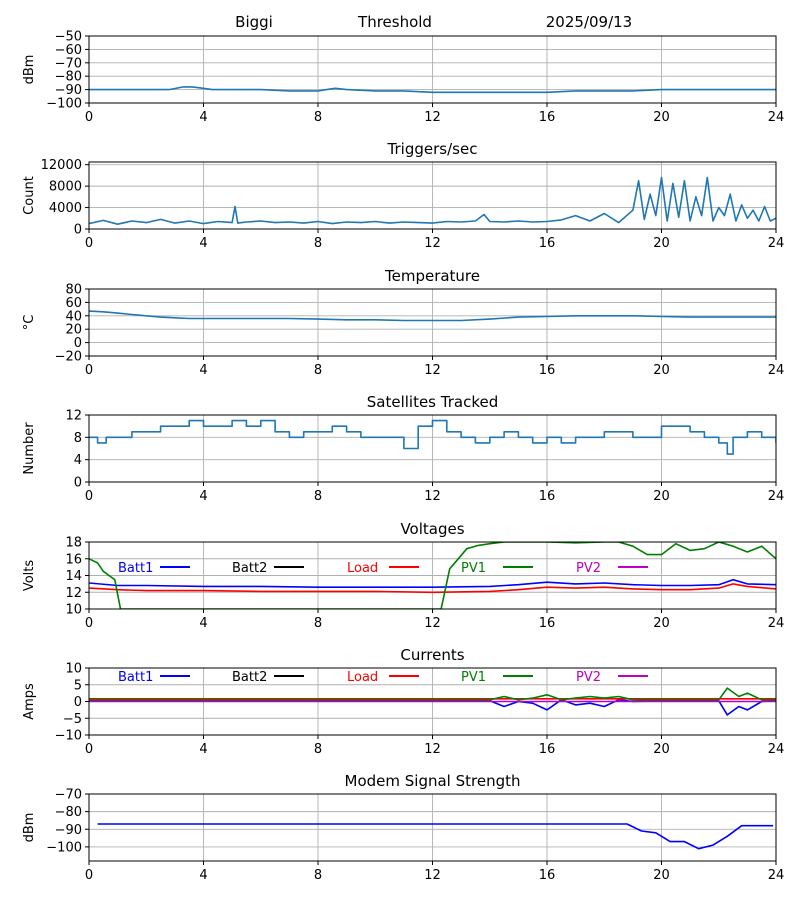 This screenshot has height=904, width=800. What do you see at coordinates (61, 165) in the screenshot?
I see `y-tick-label: 12000` at bounding box center [61, 165].